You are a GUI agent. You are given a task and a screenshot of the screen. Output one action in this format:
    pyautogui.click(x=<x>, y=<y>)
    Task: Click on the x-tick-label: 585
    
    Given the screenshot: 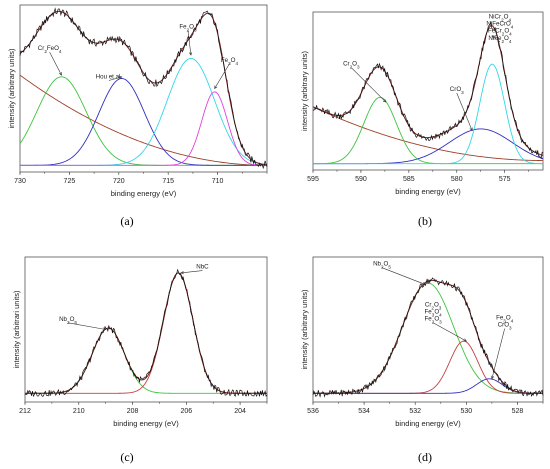 What is the action you would take?
    pyautogui.click(x=409, y=179)
    